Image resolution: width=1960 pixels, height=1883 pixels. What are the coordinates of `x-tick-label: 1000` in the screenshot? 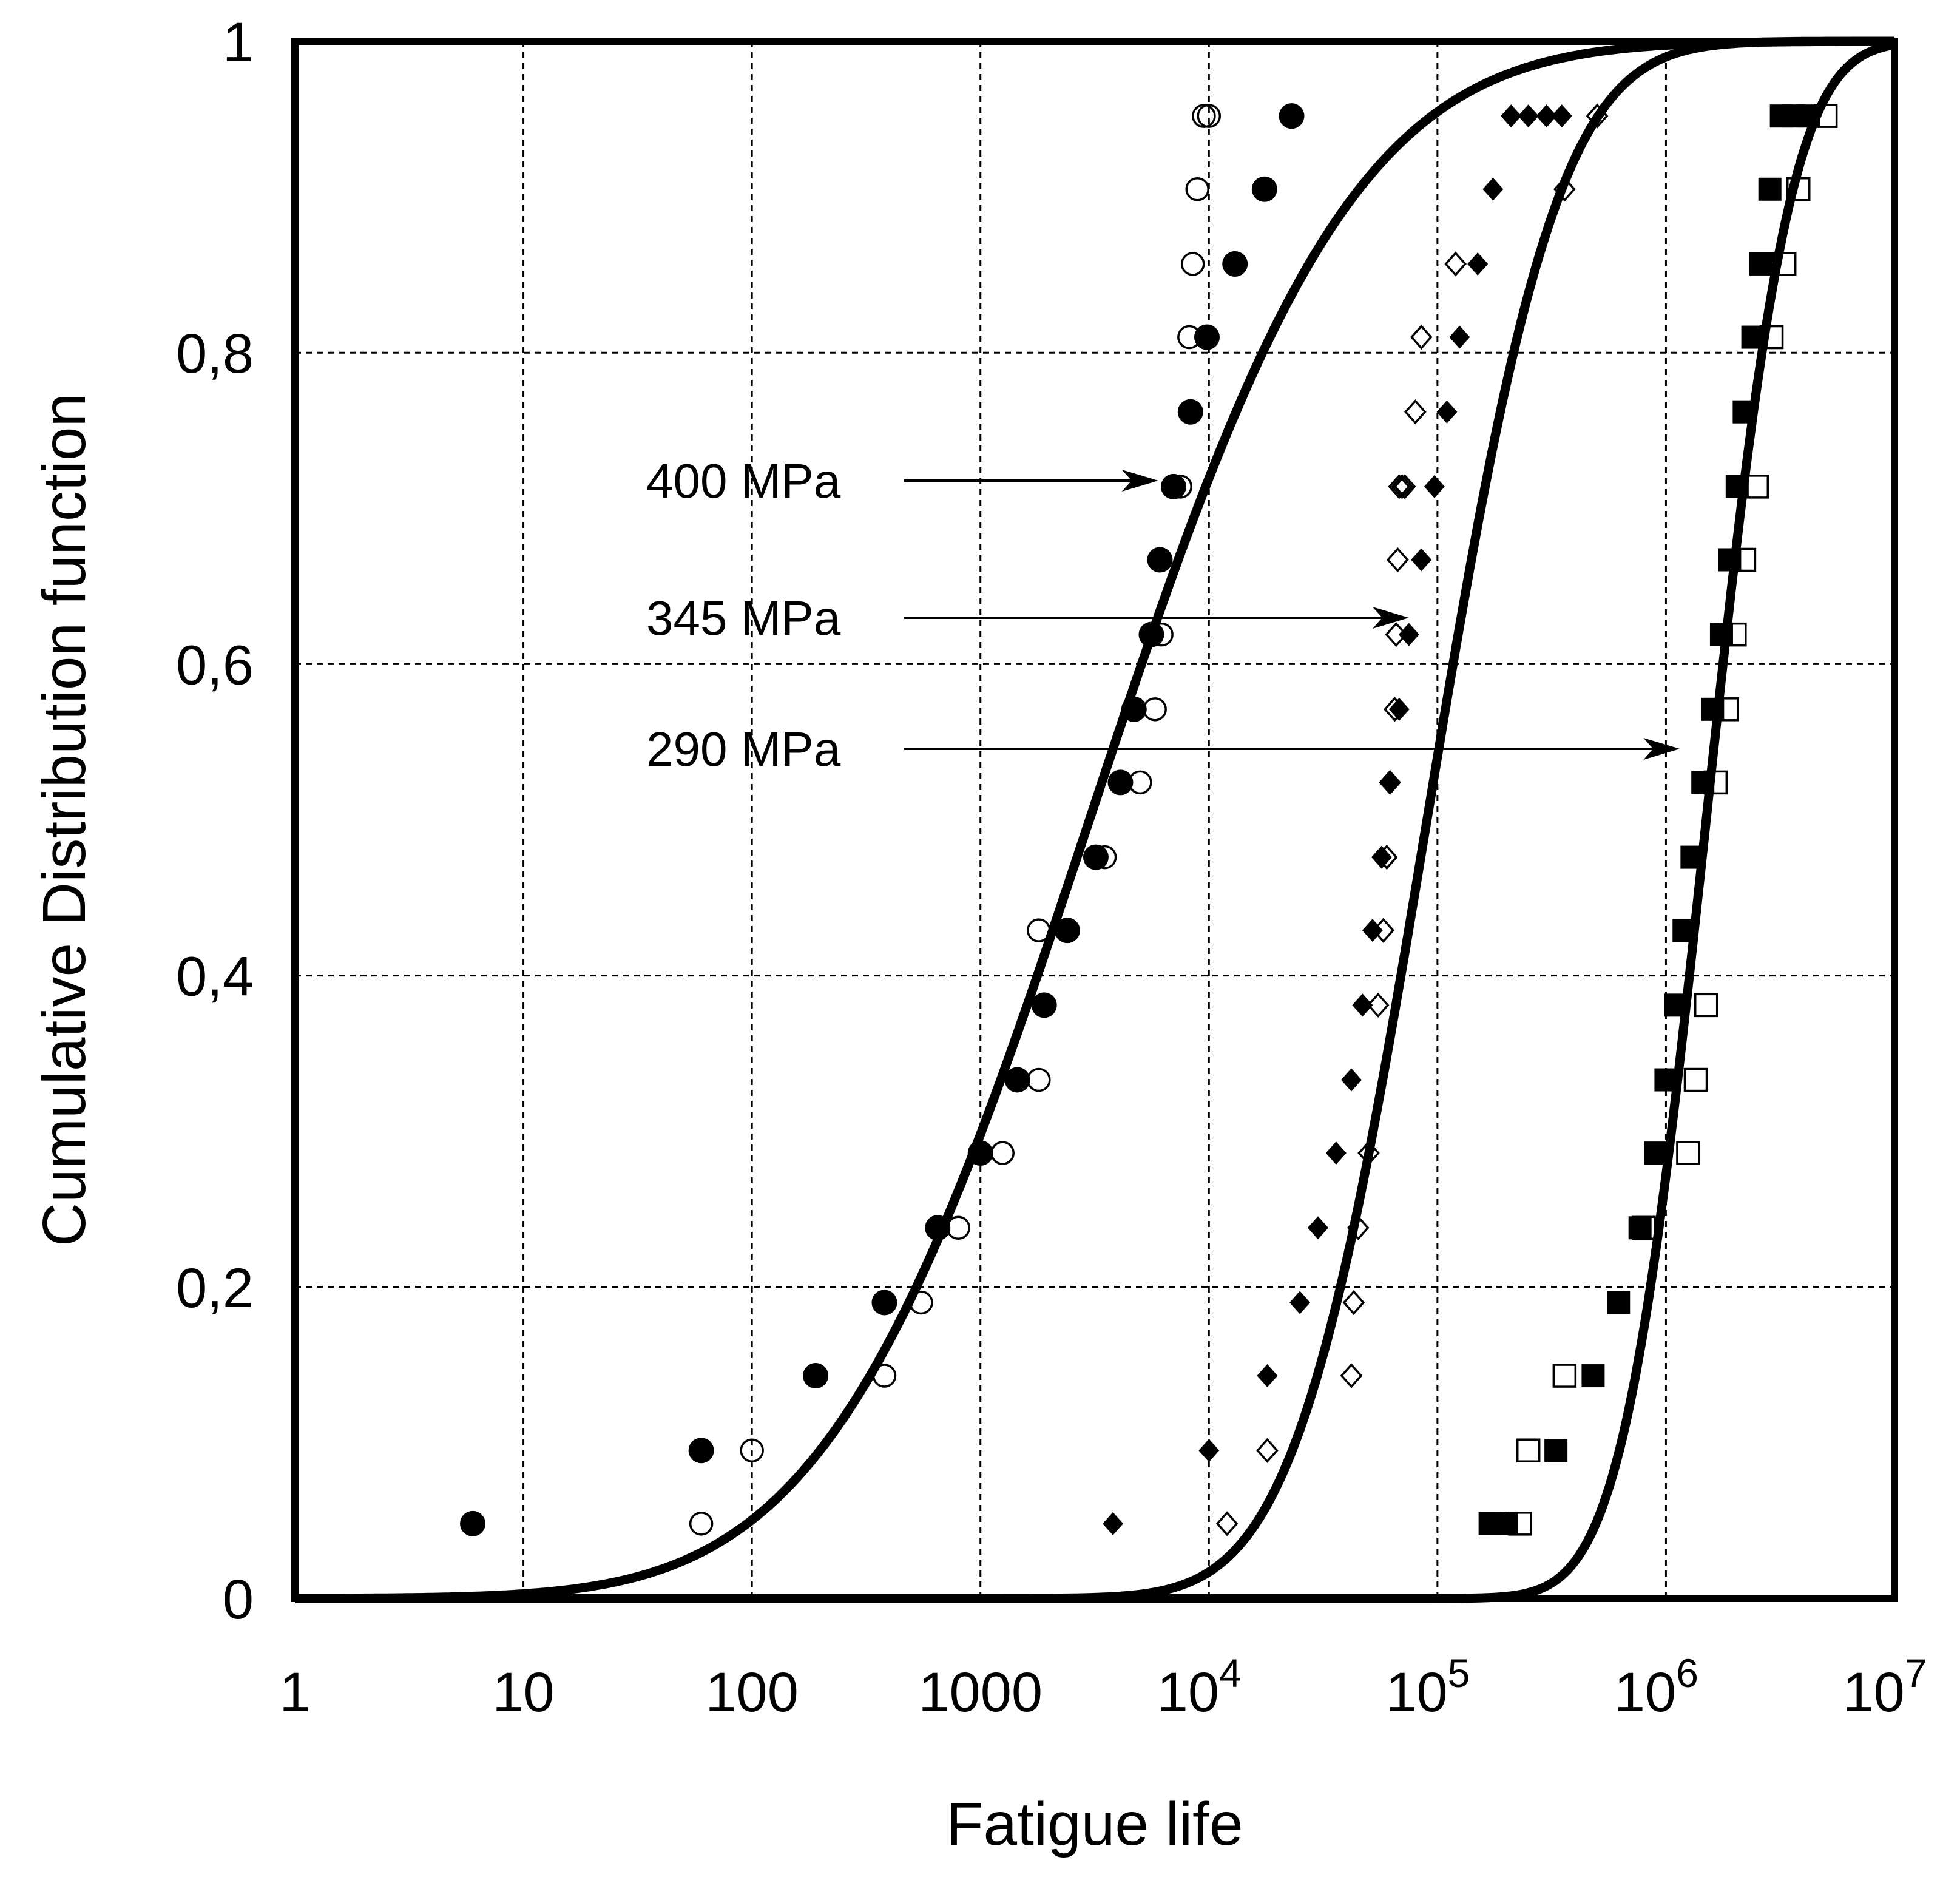 It's located at (981, 1692).